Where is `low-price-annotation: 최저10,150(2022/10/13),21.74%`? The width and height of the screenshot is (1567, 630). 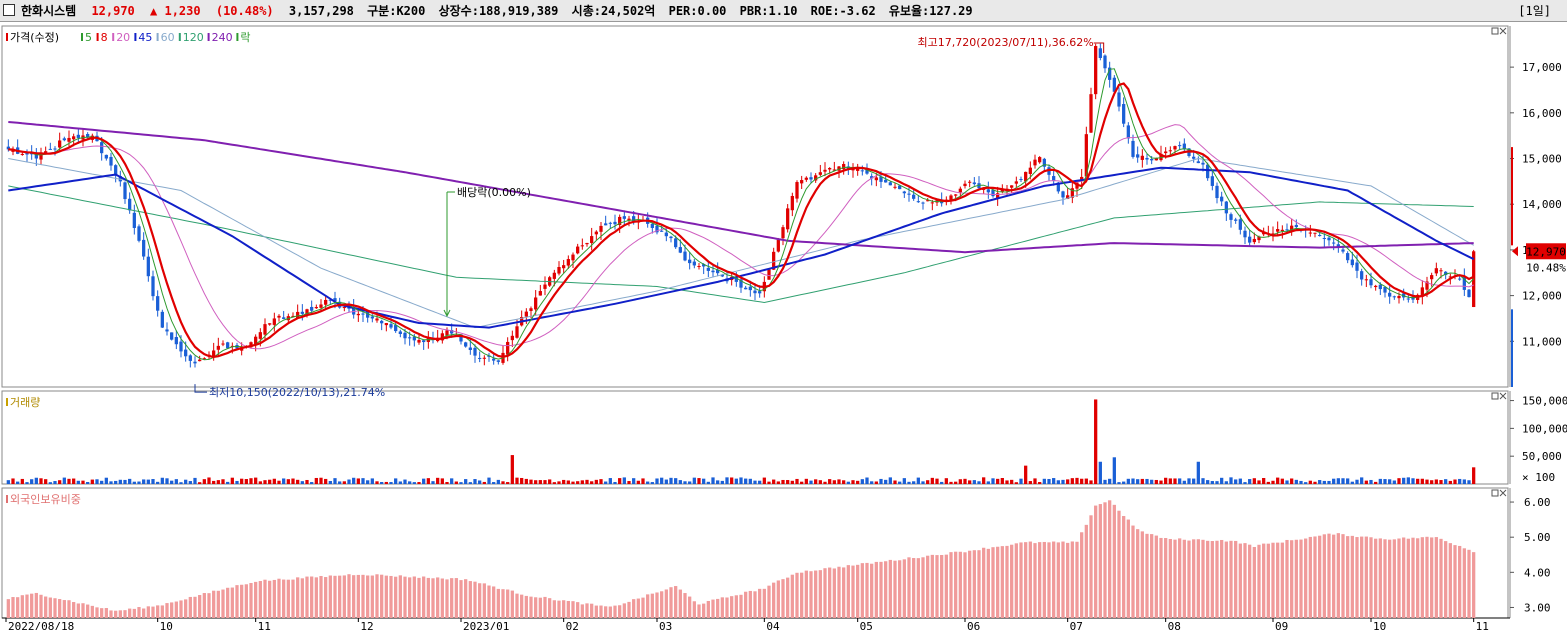 low-price-annotation: 최저10,150(2022/10/13),21.74% is located at coordinates (297, 392).